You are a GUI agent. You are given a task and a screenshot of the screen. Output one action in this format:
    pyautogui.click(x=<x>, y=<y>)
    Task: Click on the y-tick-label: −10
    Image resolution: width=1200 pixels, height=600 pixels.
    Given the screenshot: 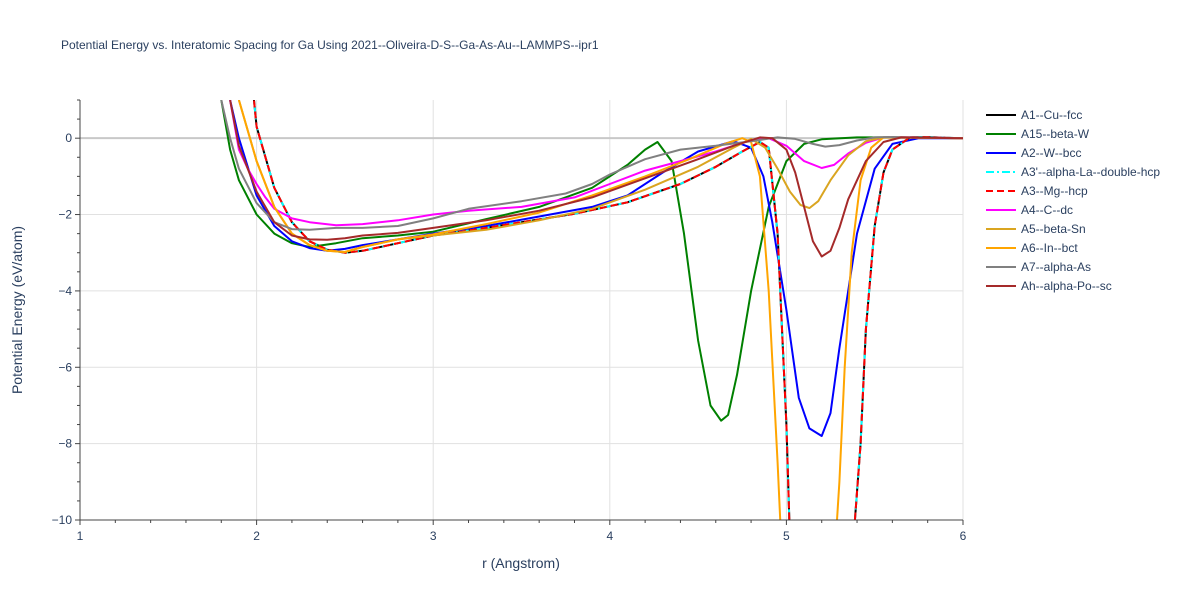 What is the action you would take?
    pyautogui.click(x=62, y=520)
    